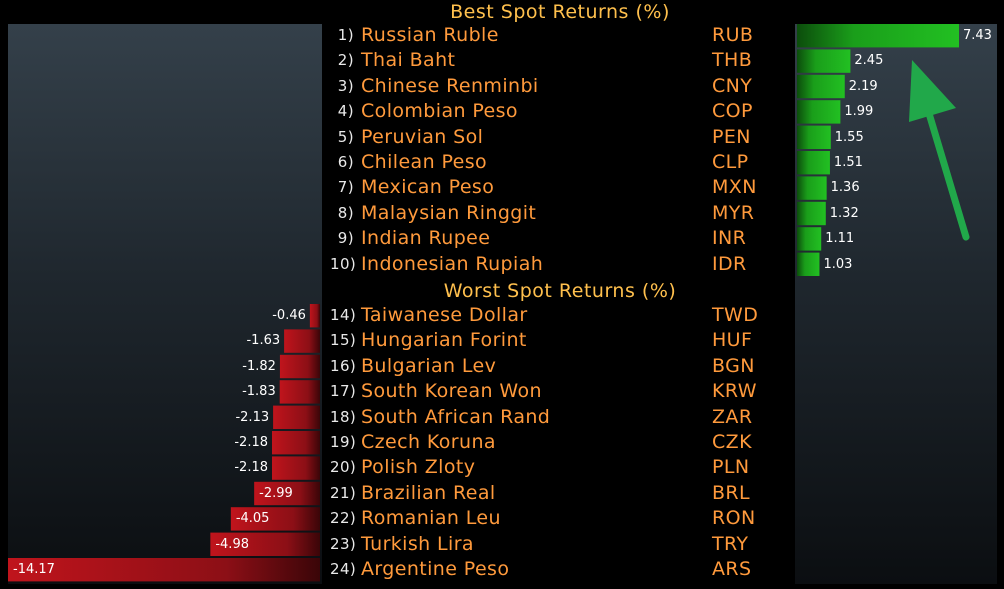 The image size is (1004, 589). Describe the element at coordinates (343, 416) in the screenshot. I see `rank-label: 18)` at that location.